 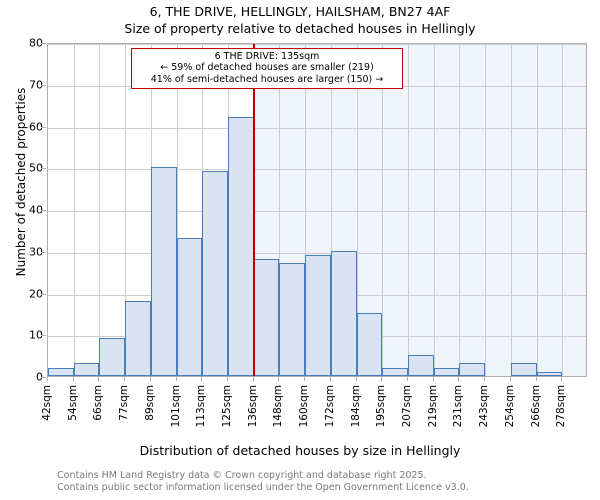 I want to click on x-axis-tick-label: 89sqm, so click(x=149, y=403).